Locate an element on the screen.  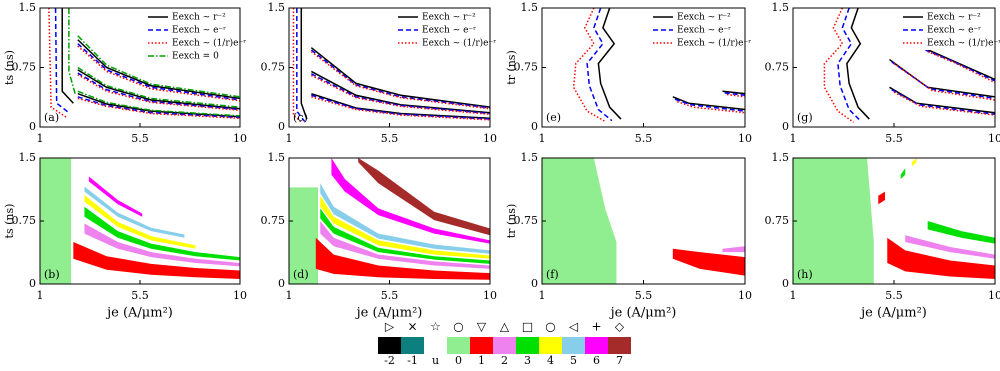
colorbar-symbol: × is located at coordinates (412, 327).